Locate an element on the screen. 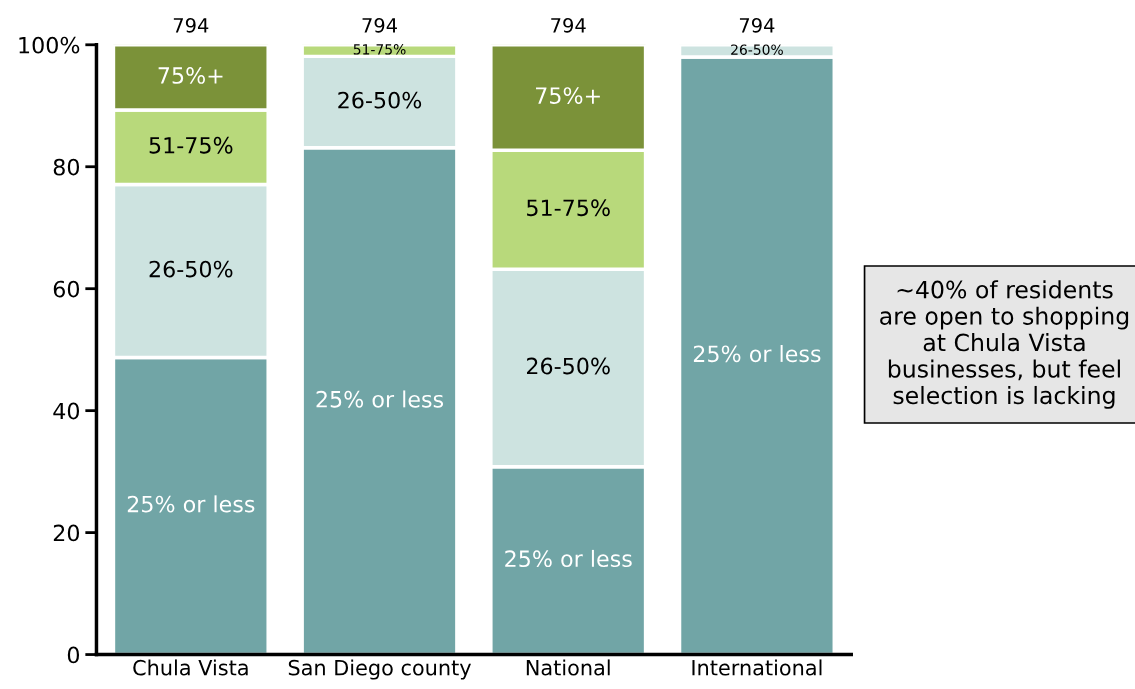  series-label: 75%+ is located at coordinates (190, 75).